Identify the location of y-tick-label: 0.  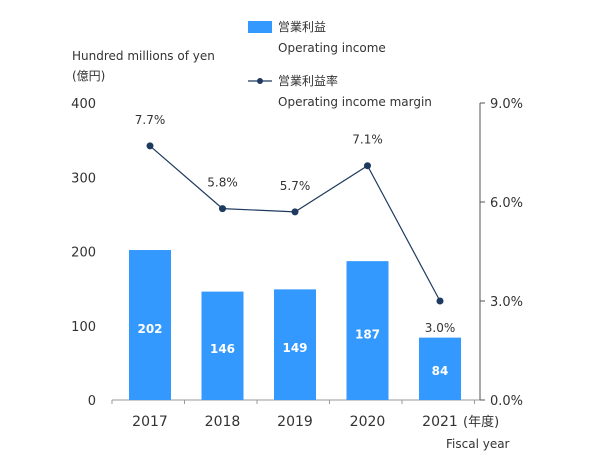
(92, 401).